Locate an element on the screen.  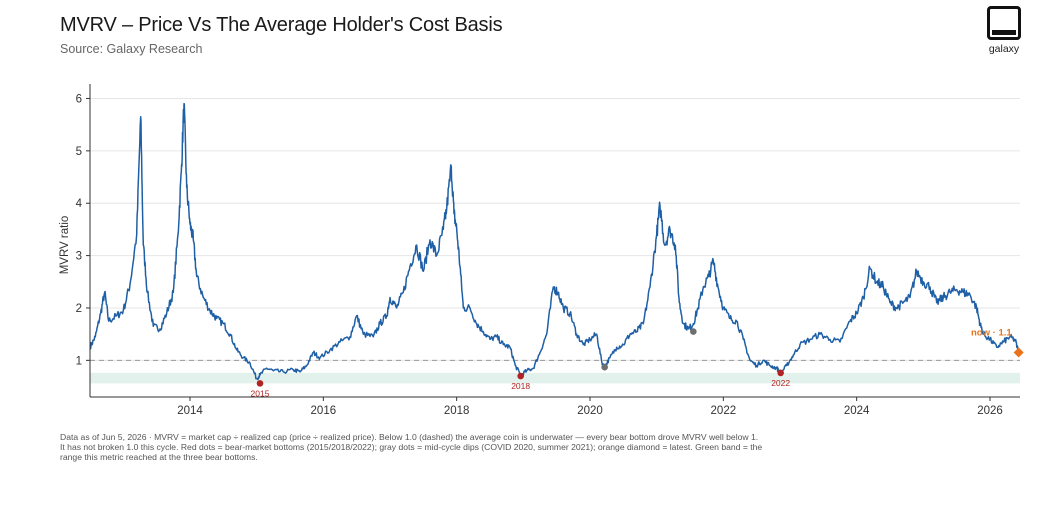
brand-logo: galaxy is located at coordinates (1004, 30).